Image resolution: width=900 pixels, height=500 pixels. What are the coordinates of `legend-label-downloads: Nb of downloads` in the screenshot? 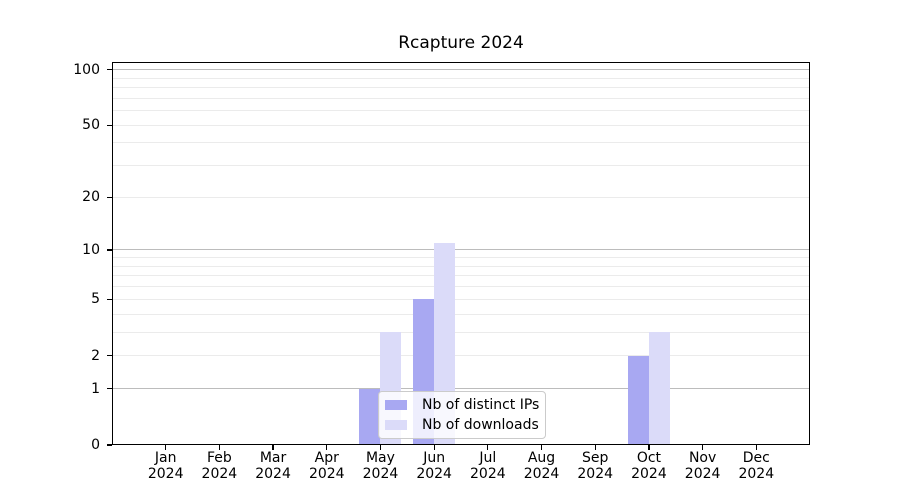 It's located at (480, 425).